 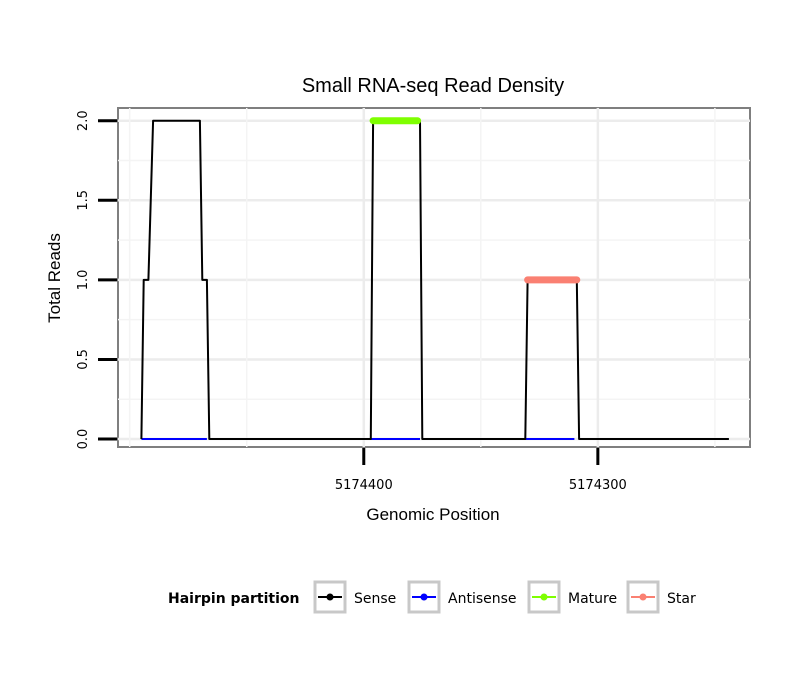 I want to click on x-axis-title: Genomic Position, so click(x=432, y=514).